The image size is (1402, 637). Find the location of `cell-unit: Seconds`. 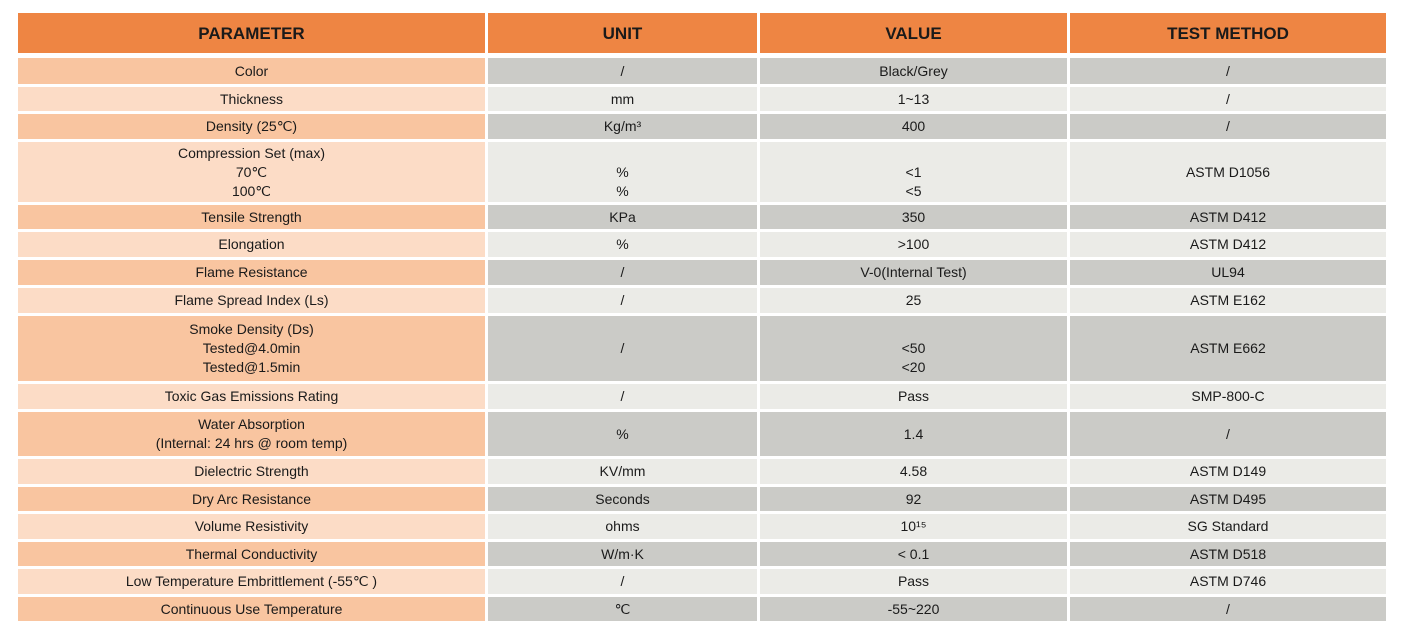

cell-unit: Seconds is located at coordinates (622, 499).